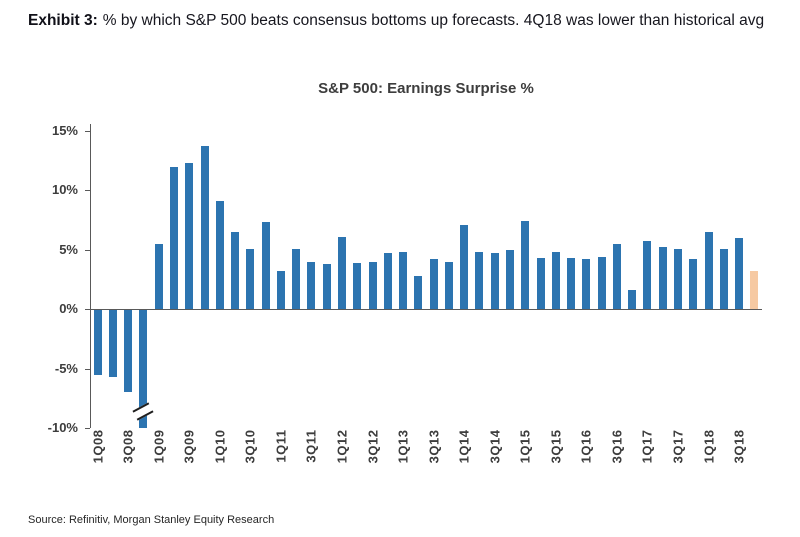  Describe the element at coordinates (372, 285) in the screenshot. I see `bar-3Q12` at that location.